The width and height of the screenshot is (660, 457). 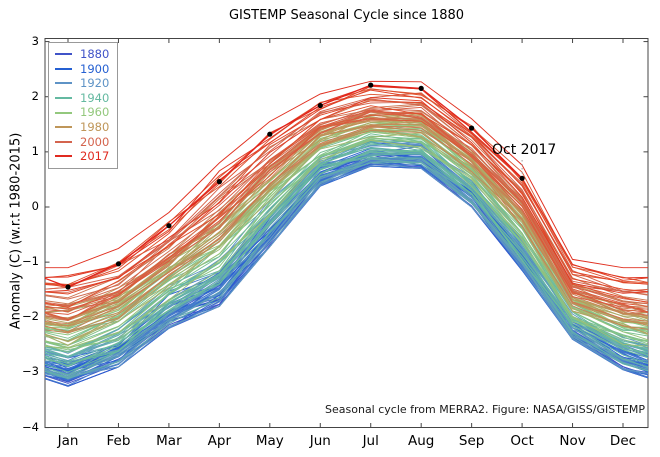 I want to click on legend-item: 1940, so click(x=82, y=98).